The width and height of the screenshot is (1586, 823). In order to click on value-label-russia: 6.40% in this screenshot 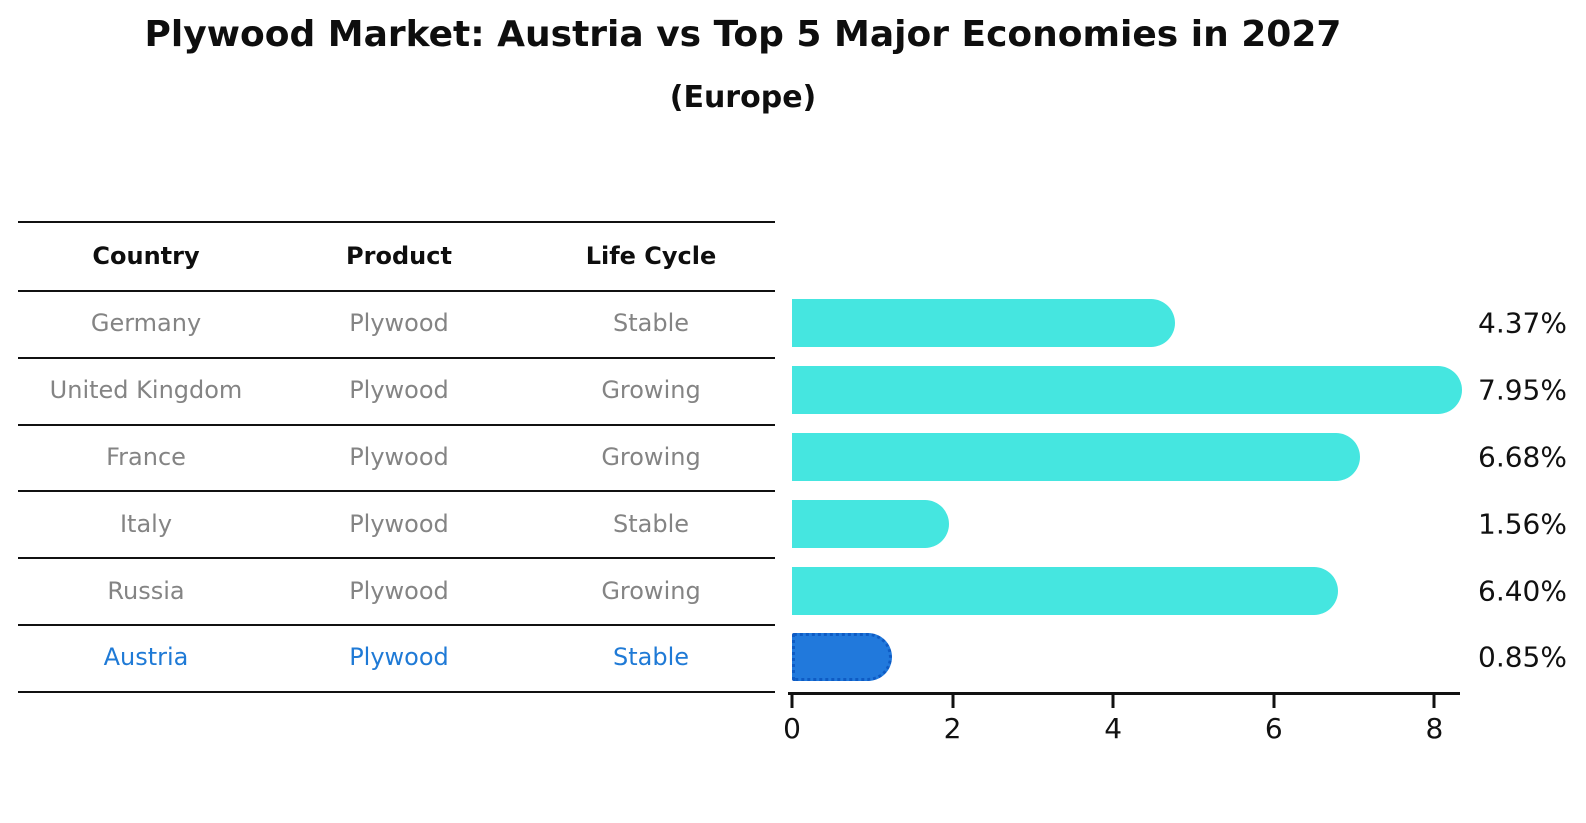, I will do `click(1522, 591)`.